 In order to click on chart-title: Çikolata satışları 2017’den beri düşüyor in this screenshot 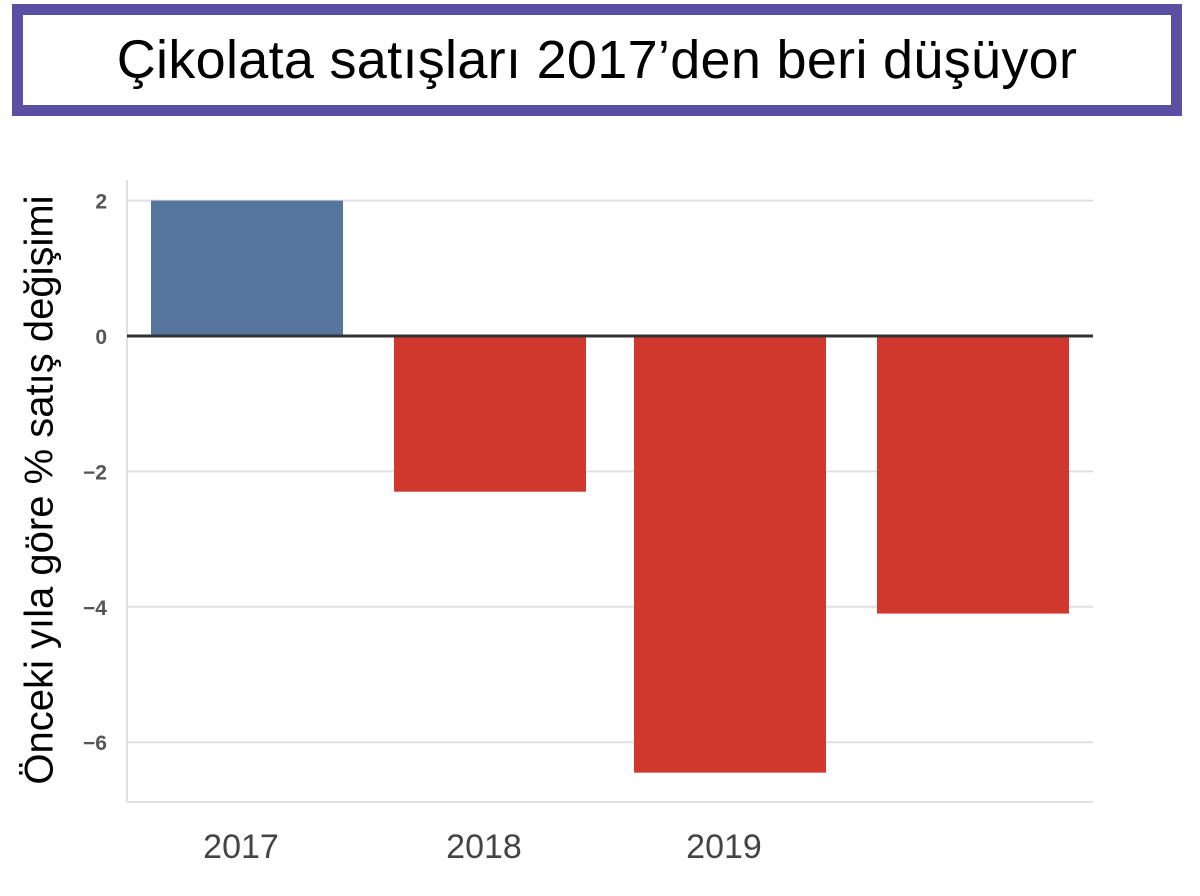, I will do `click(597, 60)`.